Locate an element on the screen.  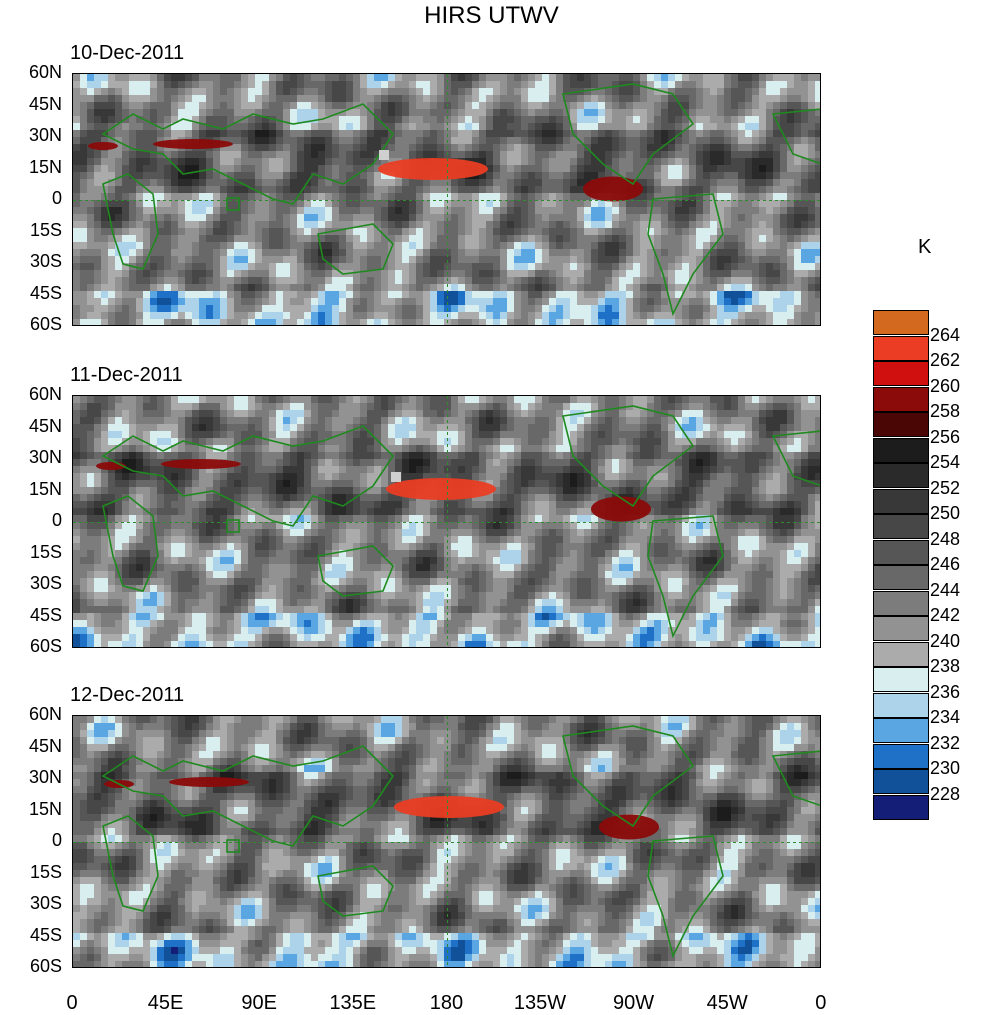
x-tick-label: 45E is located at coordinates (166, 1003).